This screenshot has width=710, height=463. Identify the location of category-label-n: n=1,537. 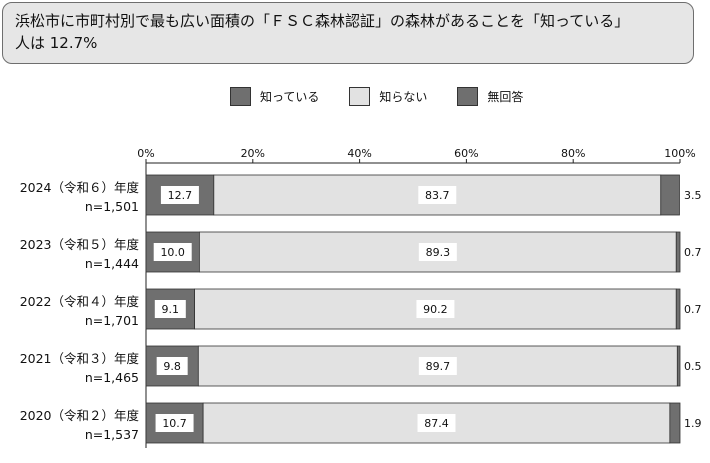
(112, 434).